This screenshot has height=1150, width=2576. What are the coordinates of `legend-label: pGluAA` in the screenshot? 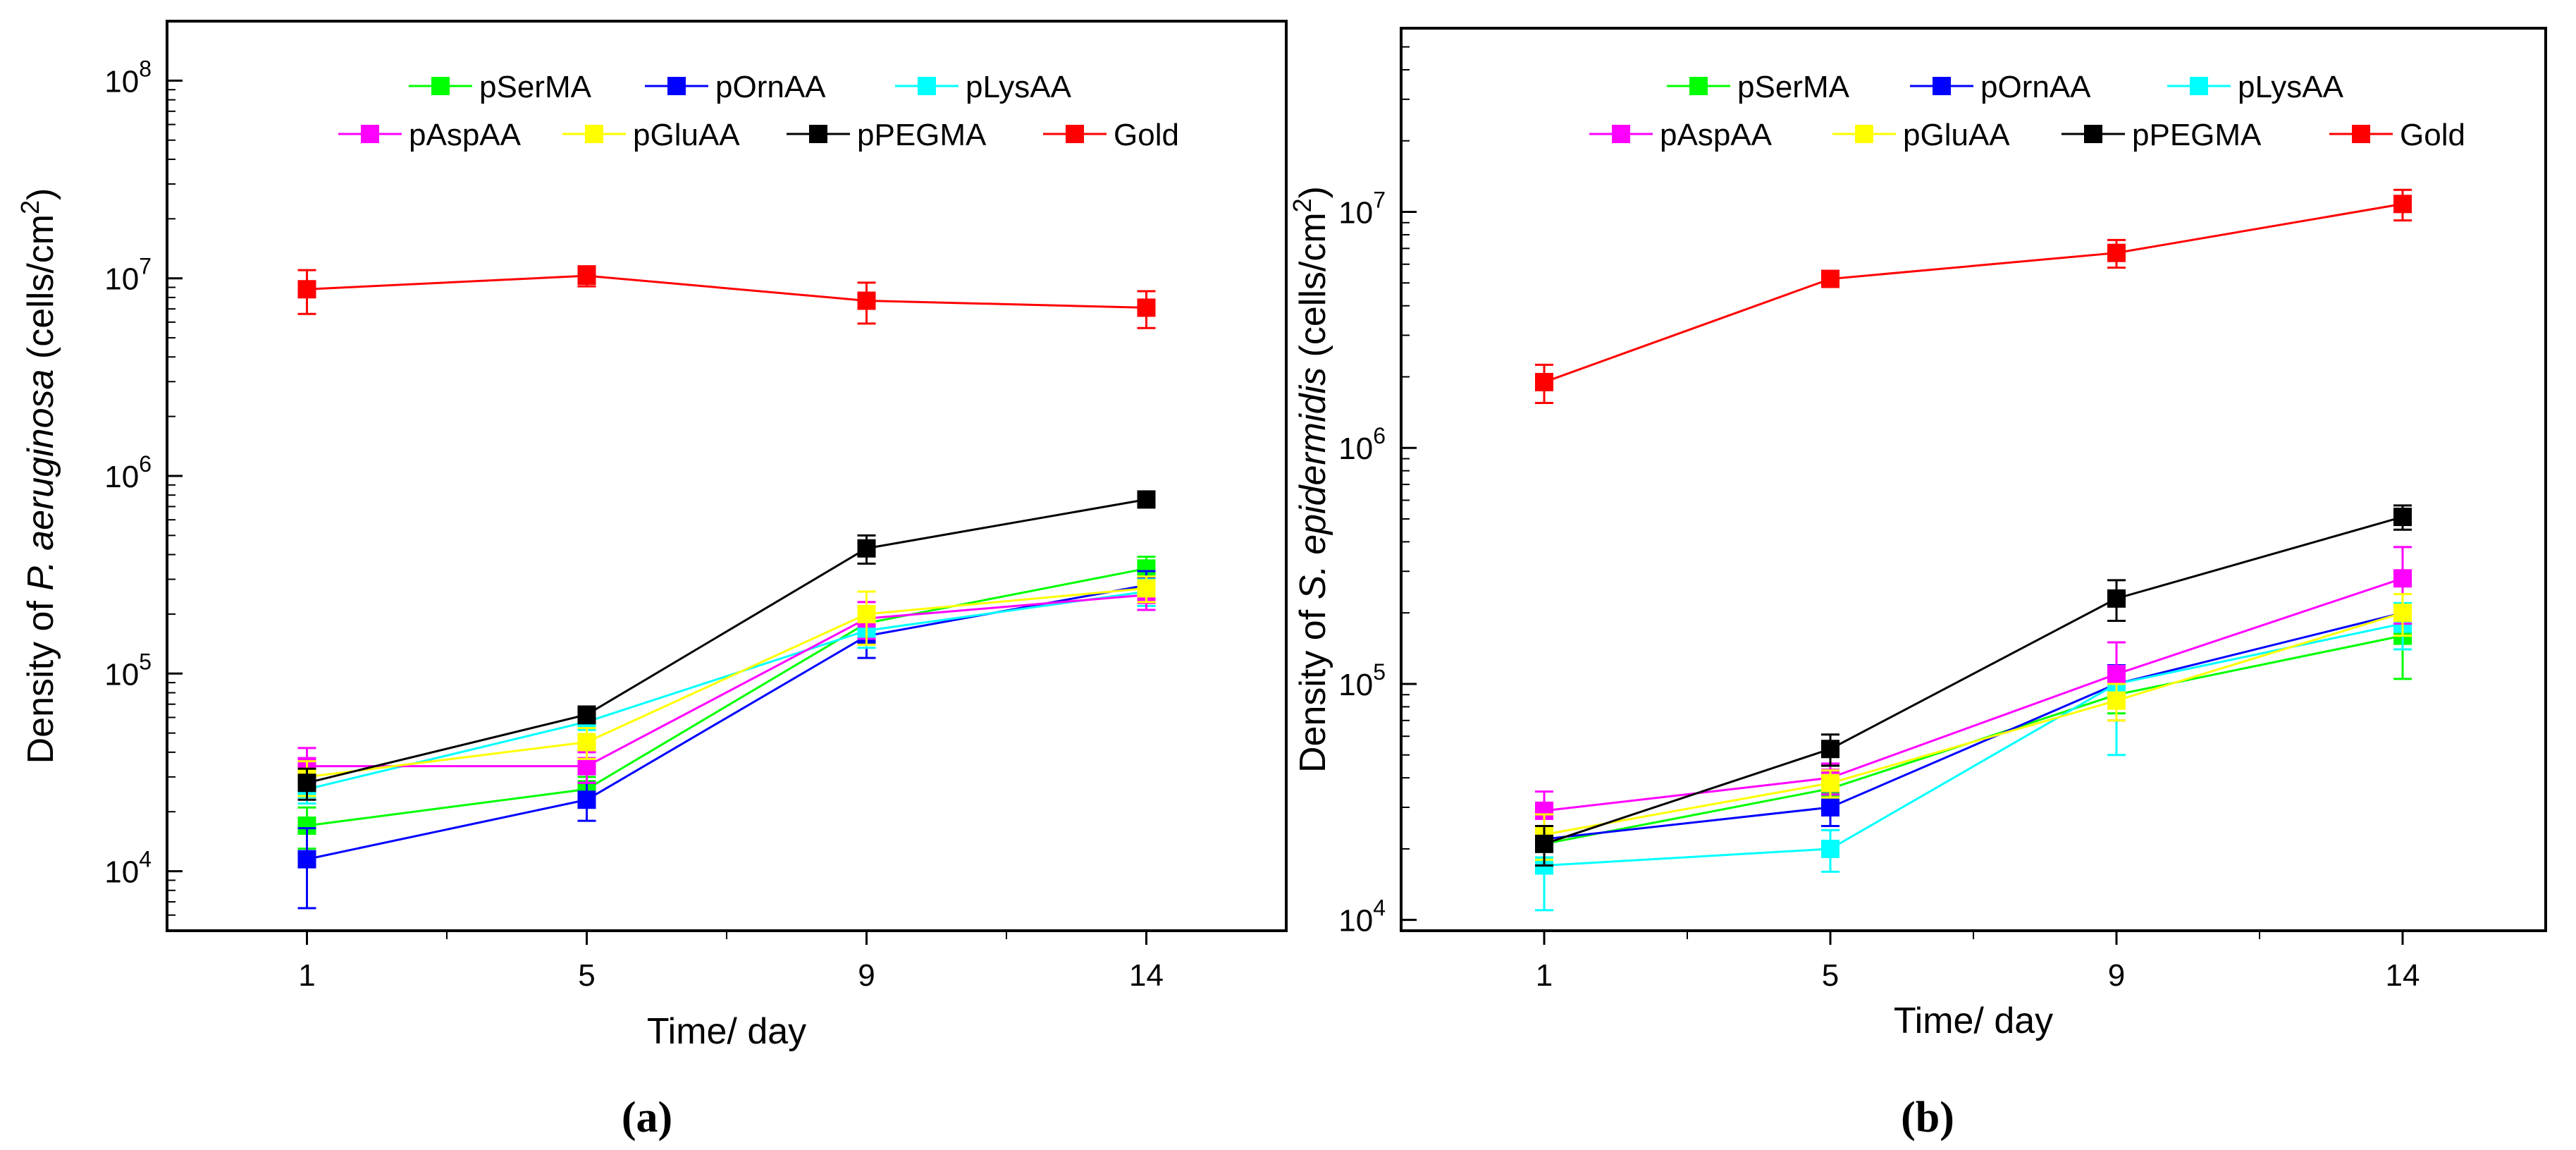 It's located at (1956, 135).